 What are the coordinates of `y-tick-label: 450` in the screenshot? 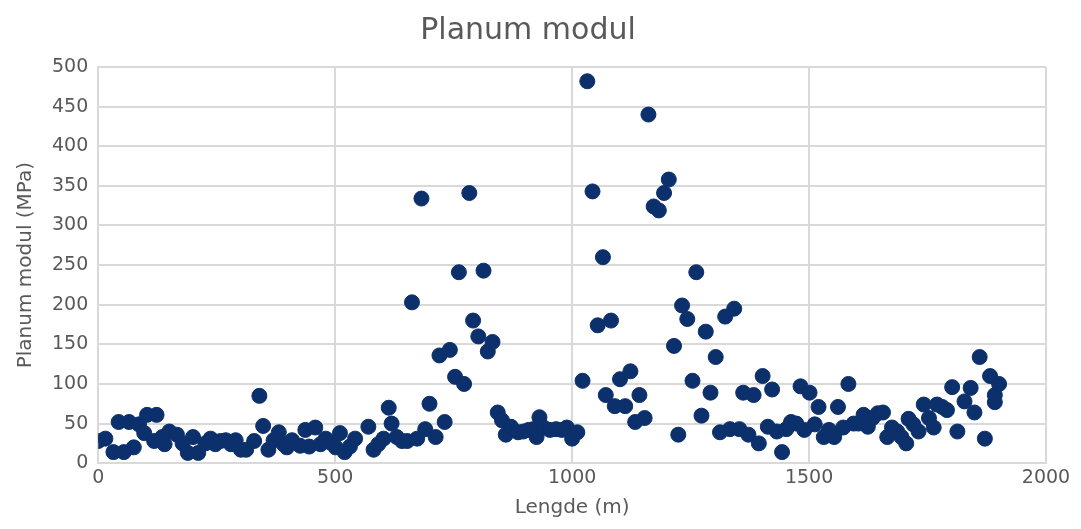 It's located at (70, 104).